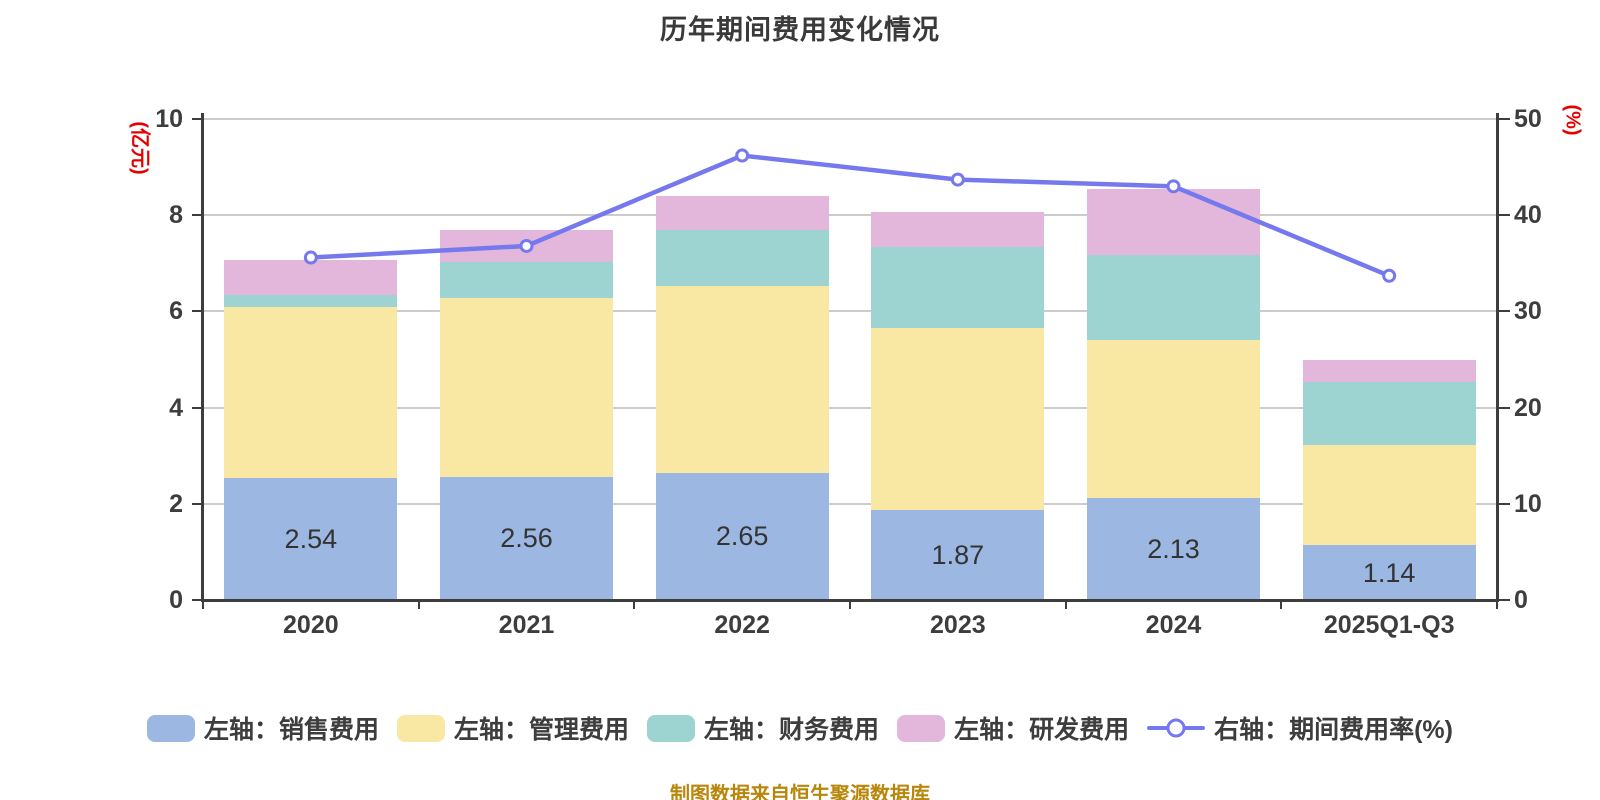 This screenshot has height=800, width=1600. Describe the element at coordinates (1521, 600) in the screenshot. I see `right-axis-tick-label: 0` at that location.